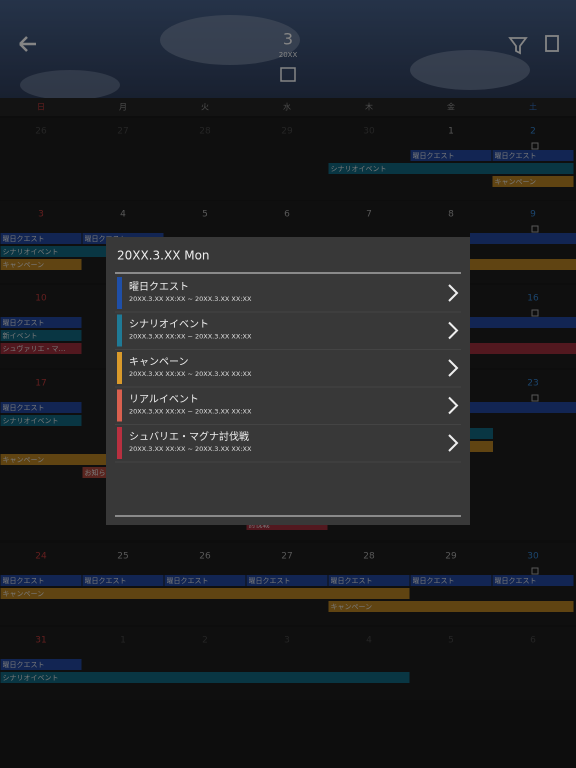 Image resolution: width=576 pixels, height=768 pixels. Describe the element at coordinates (40, 641) in the screenshot. I see `day-number: 31` at that location.